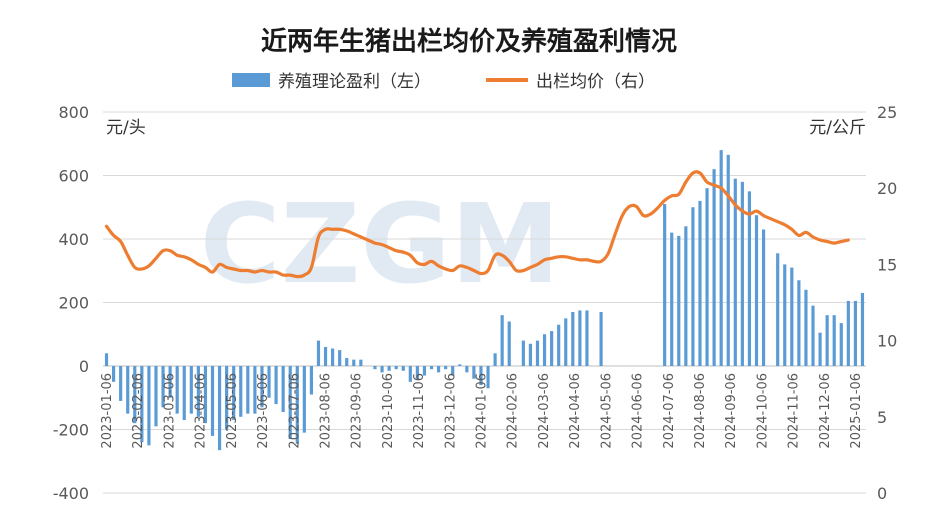  Describe the element at coordinates (856, 411) in the screenshot. I see `x-axis-tick-label: 2025-01-06` at that location.